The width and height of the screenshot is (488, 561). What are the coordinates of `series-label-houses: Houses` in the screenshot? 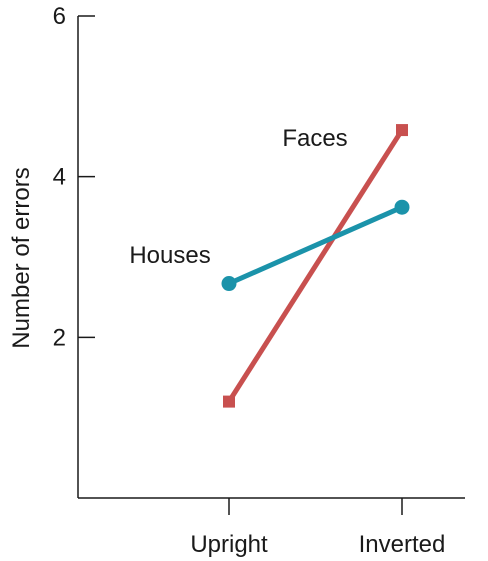 It's located at (169, 255).